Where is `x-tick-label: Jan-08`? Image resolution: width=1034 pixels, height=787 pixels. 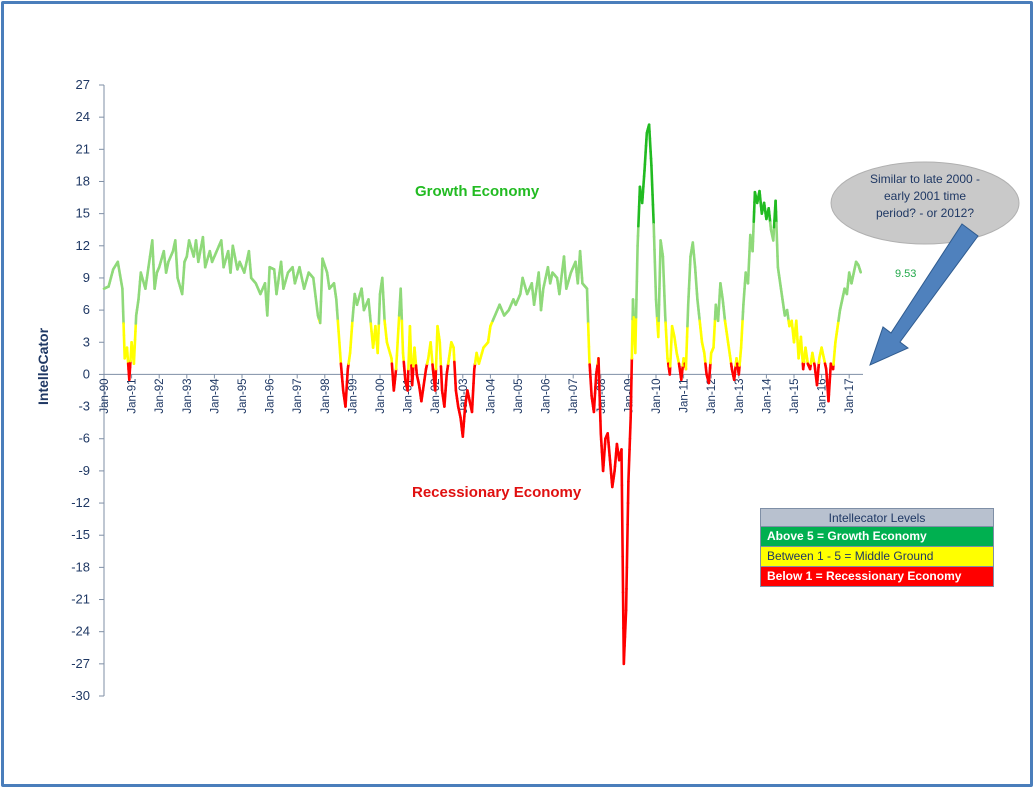 x-tick-label: Jan-08 is located at coordinates (602, 395).